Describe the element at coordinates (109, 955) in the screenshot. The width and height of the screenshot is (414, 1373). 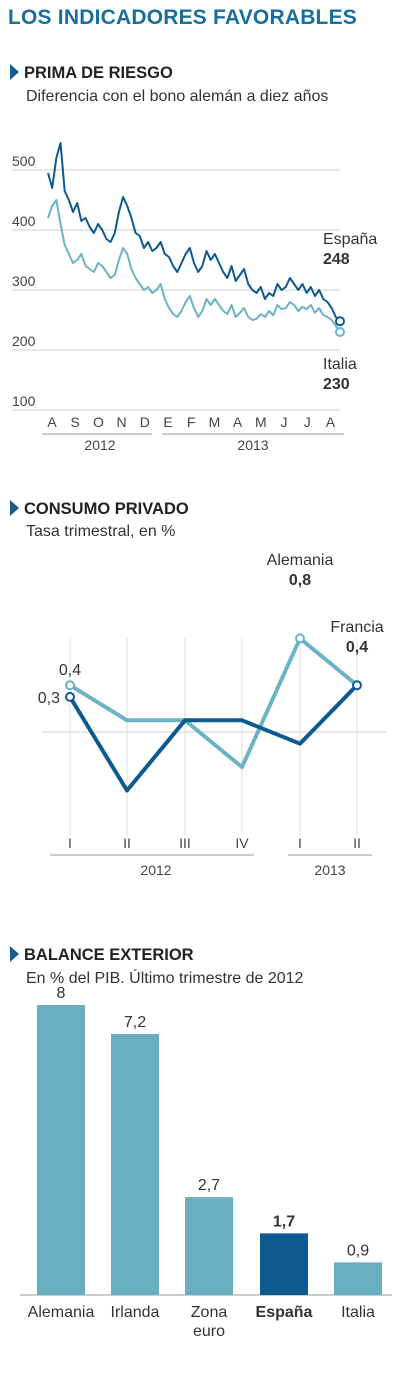
I see `balance-title-text: BALANCE EXTERIOR` at that location.